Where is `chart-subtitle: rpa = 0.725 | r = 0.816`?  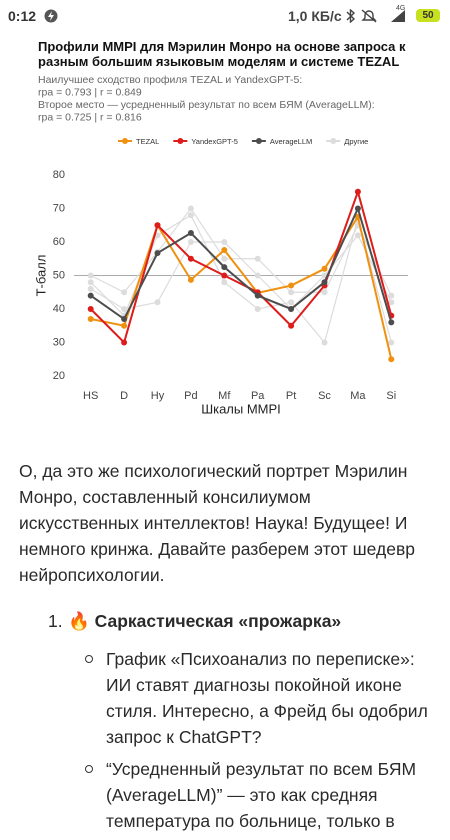 chart-subtitle: rpa = 0.725 | r = 0.816 is located at coordinates (90, 117).